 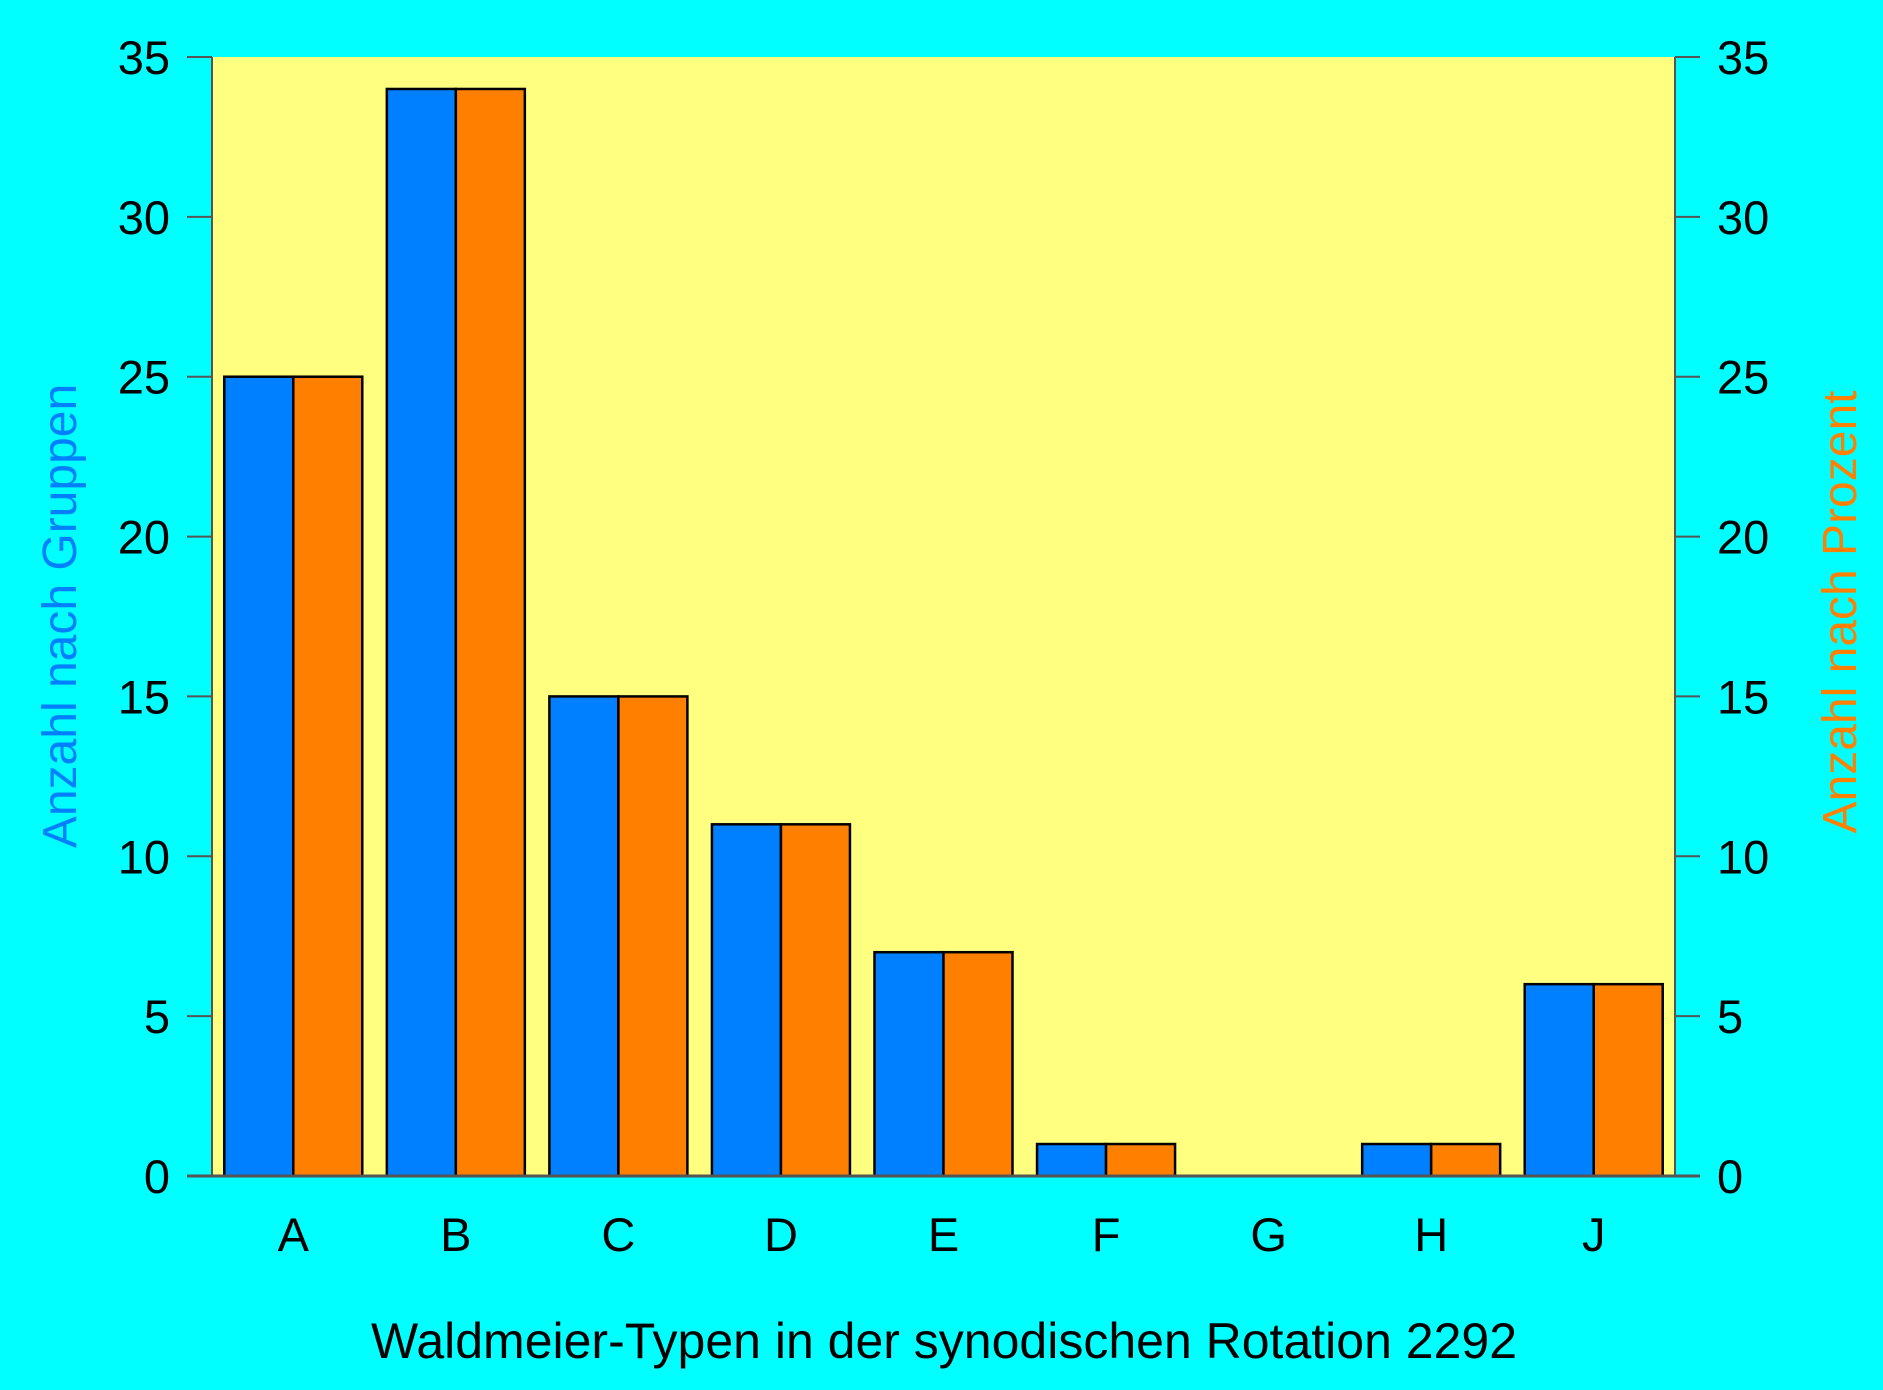 What do you see at coordinates (1594, 1234) in the screenshot?
I see `category-label: J` at bounding box center [1594, 1234].